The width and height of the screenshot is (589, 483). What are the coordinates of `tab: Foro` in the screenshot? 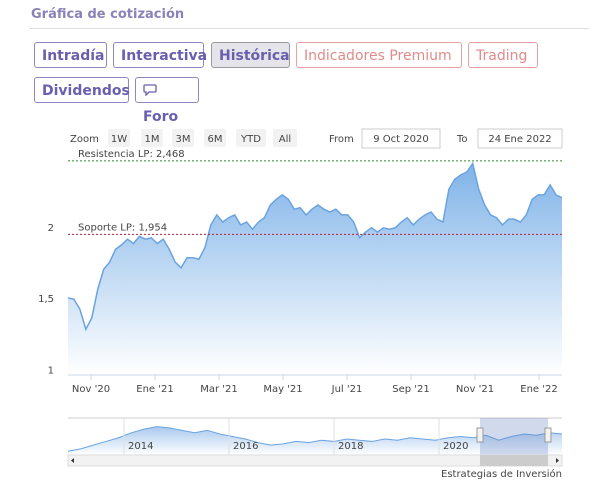 It's located at (167, 101).